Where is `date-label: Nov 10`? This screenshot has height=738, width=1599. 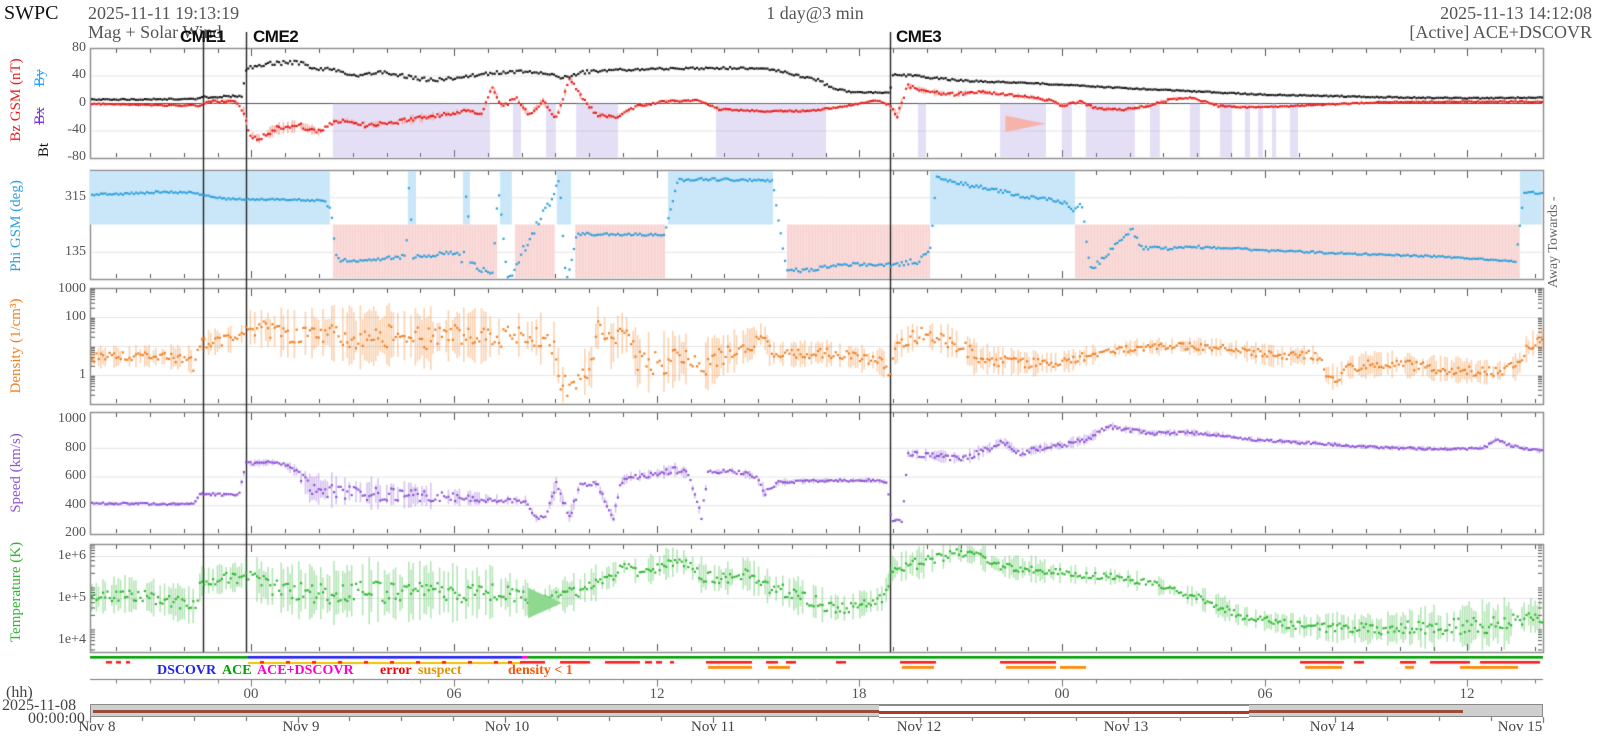 date-label: Nov 10 is located at coordinates (507, 727).